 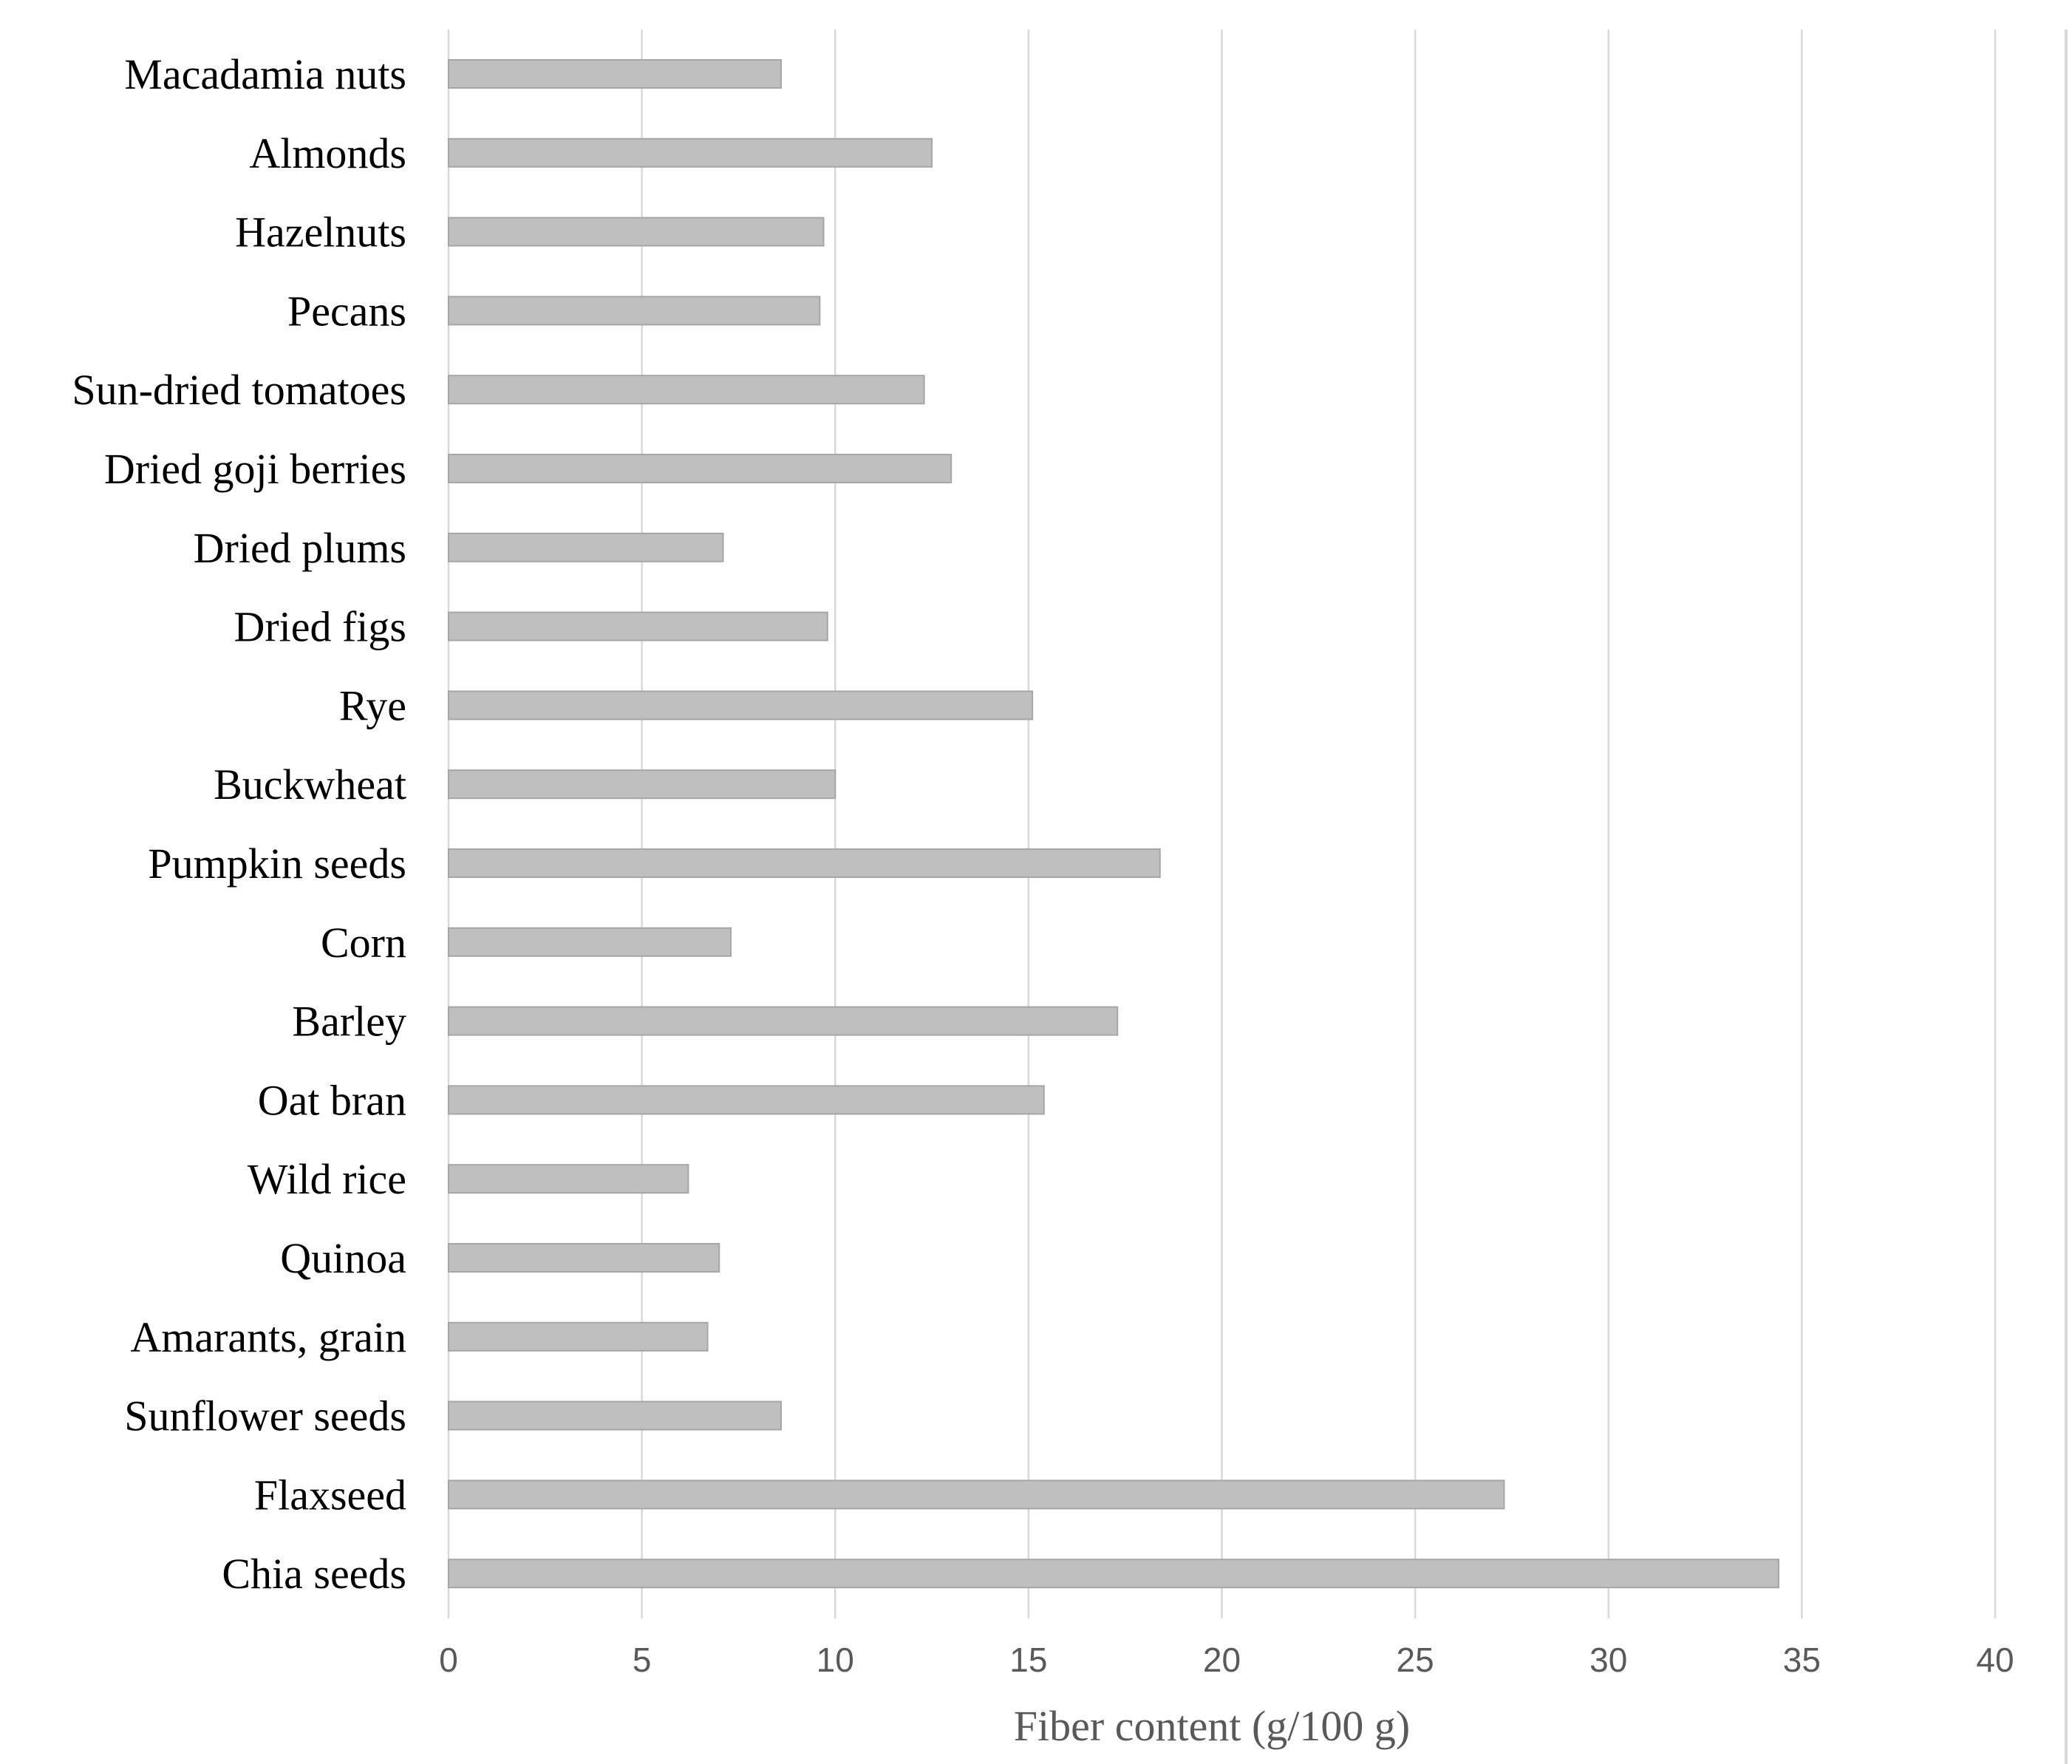 What do you see at coordinates (255, 469) in the screenshot?
I see `category-label: Dried goji berries` at bounding box center [255, 469].